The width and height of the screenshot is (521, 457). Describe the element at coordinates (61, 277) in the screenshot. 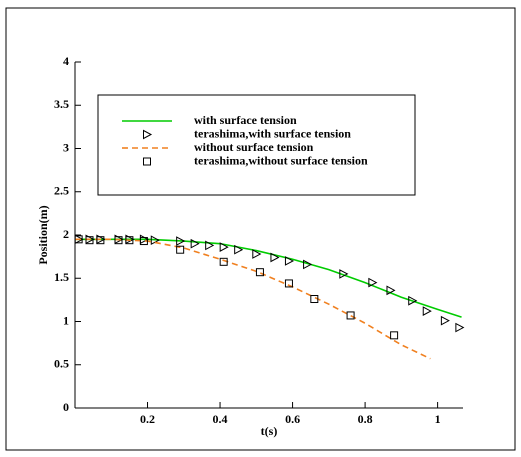

I see `y-tick-label: 1.5` at that location.